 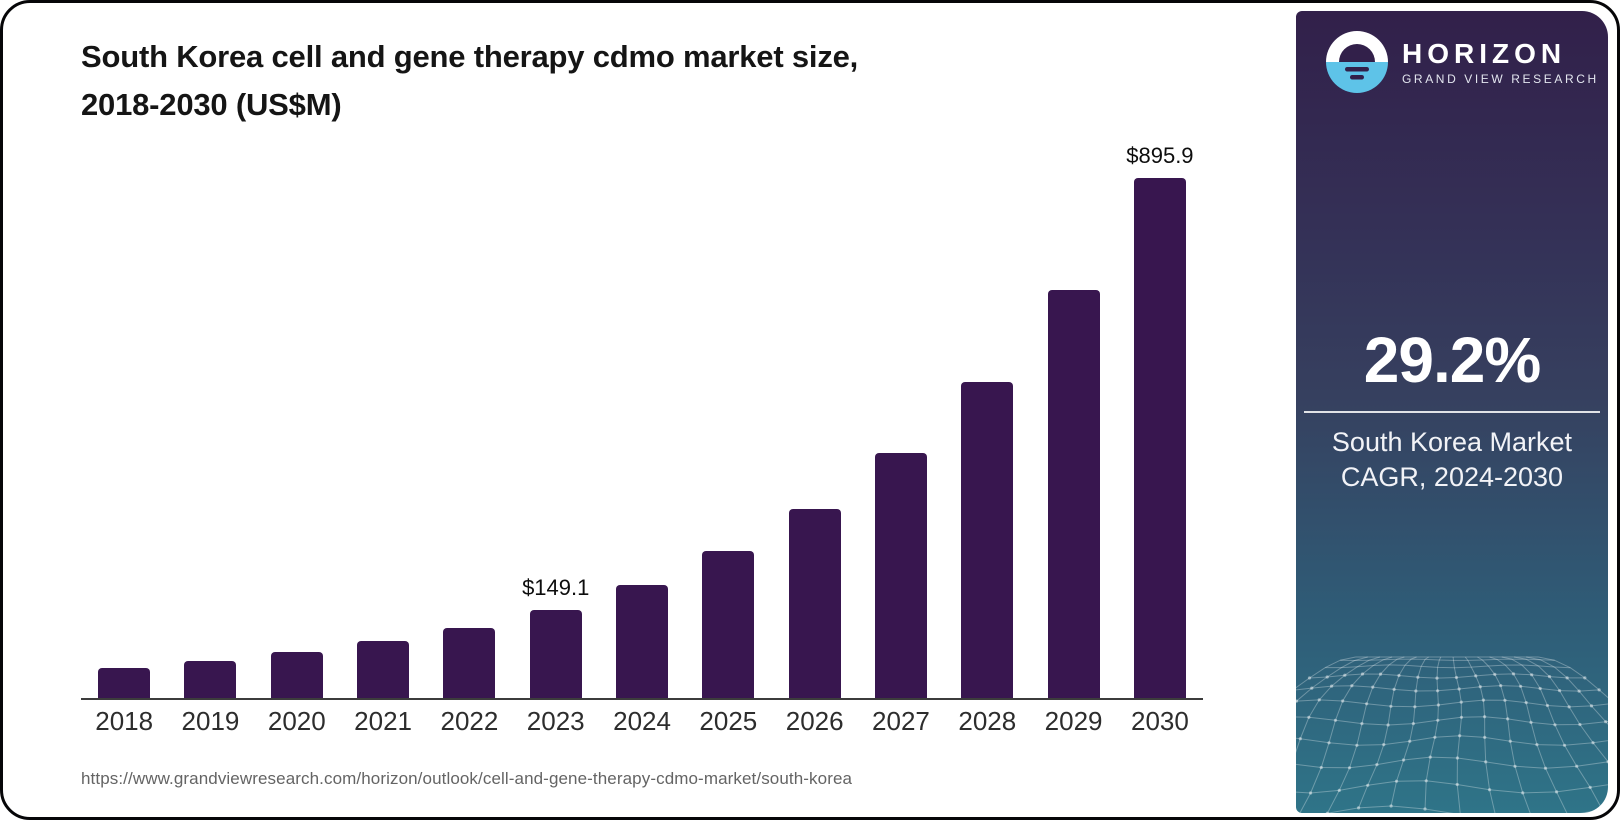 I want to click on bar-2020, so click(x=296, y=675).